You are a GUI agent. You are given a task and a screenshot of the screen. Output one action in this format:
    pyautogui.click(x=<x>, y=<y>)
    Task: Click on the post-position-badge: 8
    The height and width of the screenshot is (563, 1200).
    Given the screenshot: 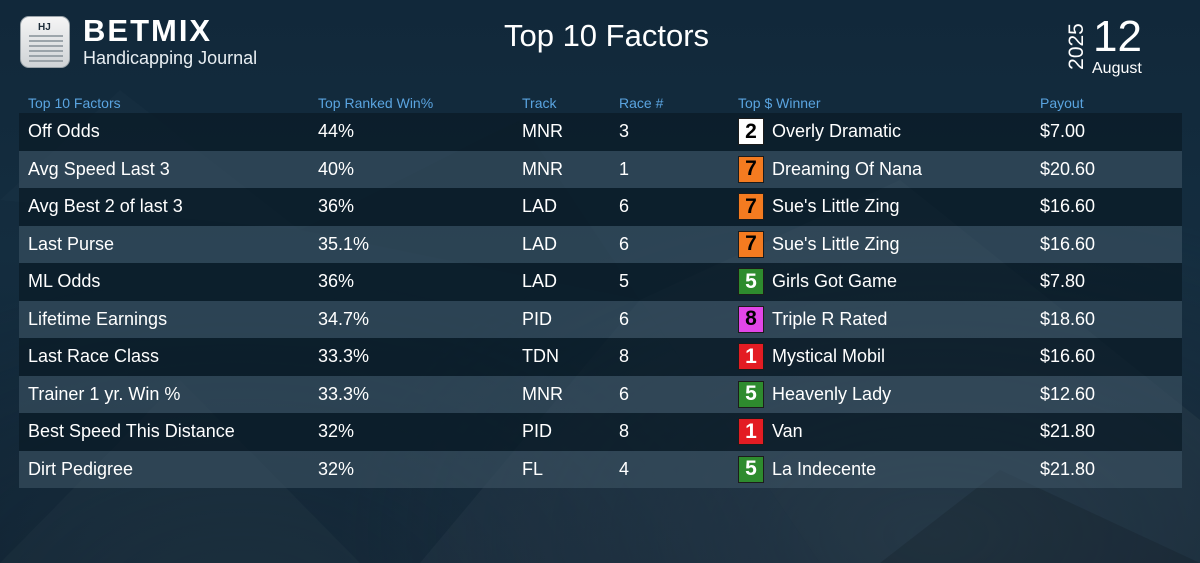 What is the action you would take?
    pyautogui.click(x=751, y=319)
    